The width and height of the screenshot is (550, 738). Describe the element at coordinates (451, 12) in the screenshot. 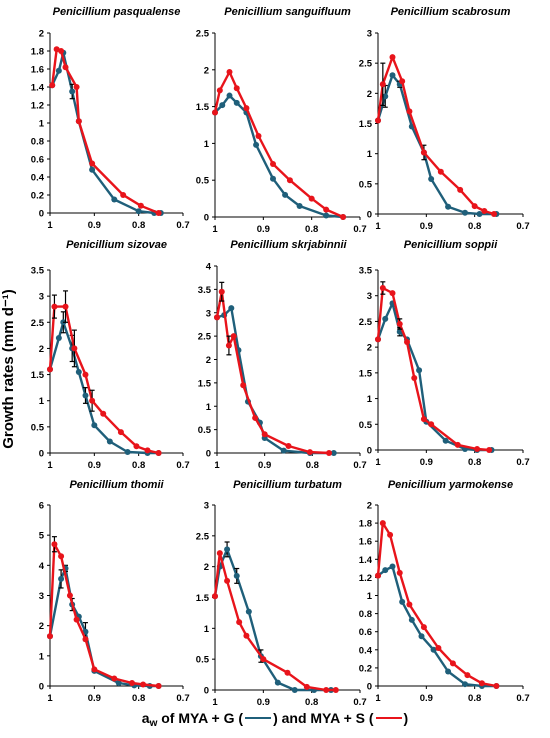

I see `chart-title: Penicillium scabrosum` at that location.